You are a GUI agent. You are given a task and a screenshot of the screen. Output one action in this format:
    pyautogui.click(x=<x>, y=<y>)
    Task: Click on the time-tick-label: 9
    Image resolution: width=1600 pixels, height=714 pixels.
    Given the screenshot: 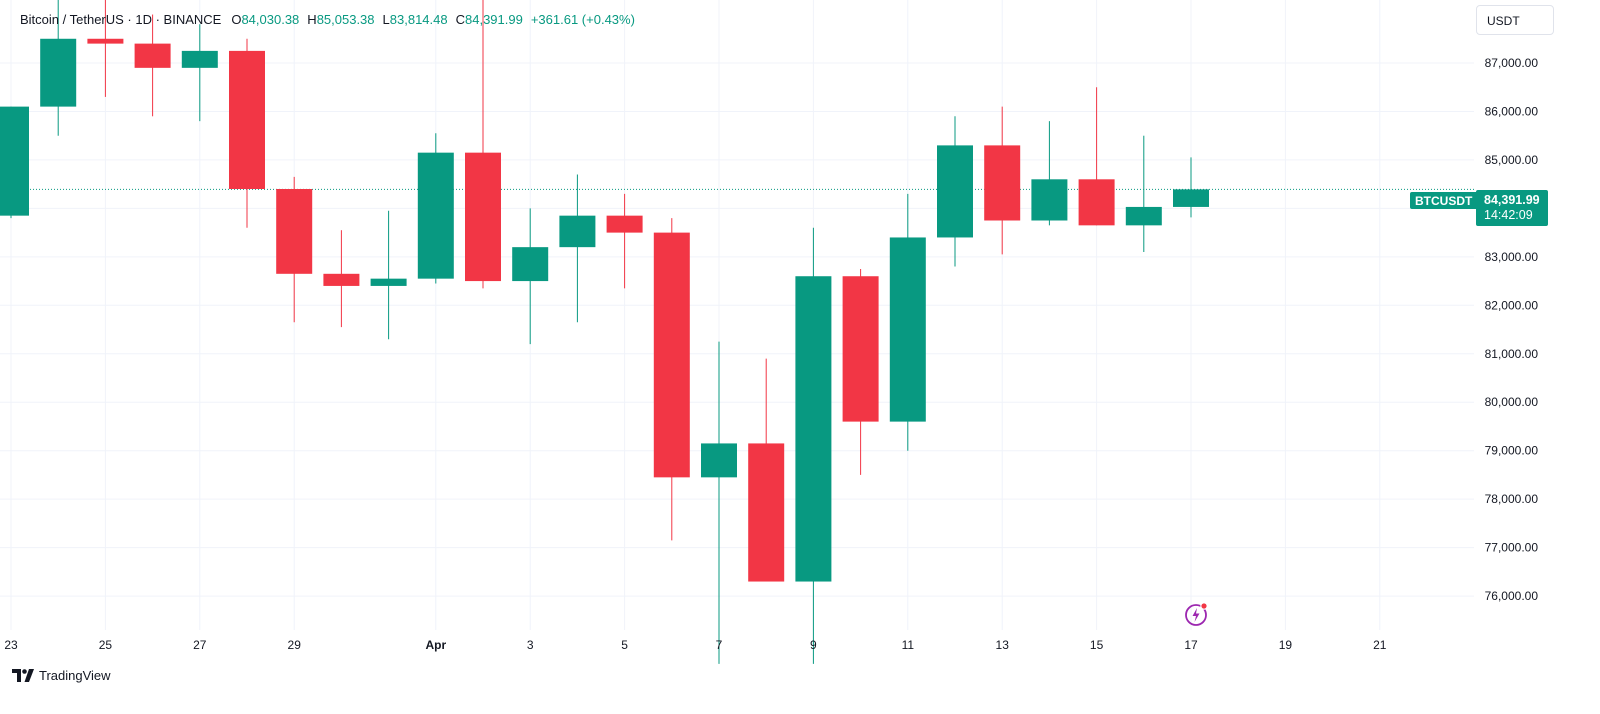 What is the action you would take?
    pyautogui.click(x=813, y=645)
    